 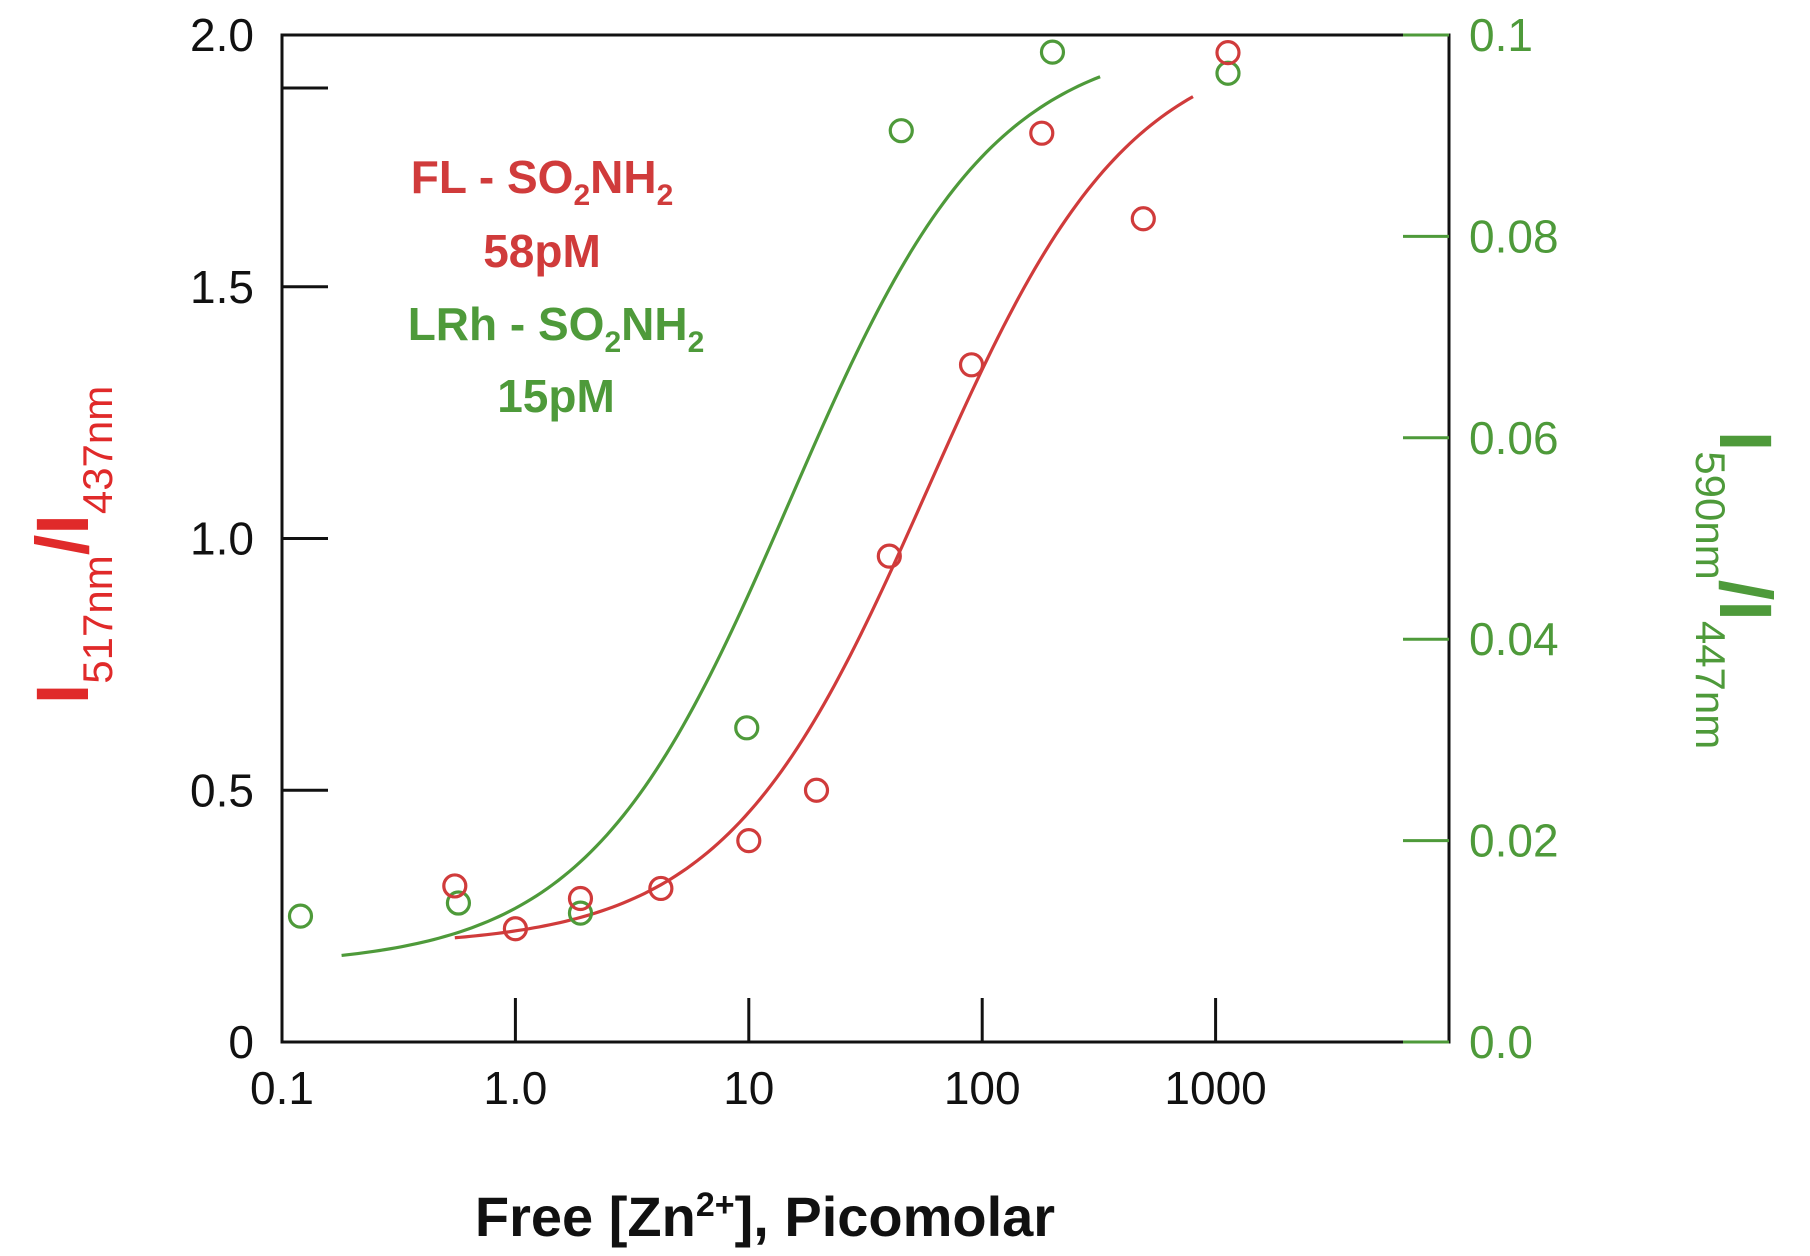 What do you see at coordinates (748, 1088) in the screenshot?
I see `x-tick-label: 10` at bounding box center [748, 1088].